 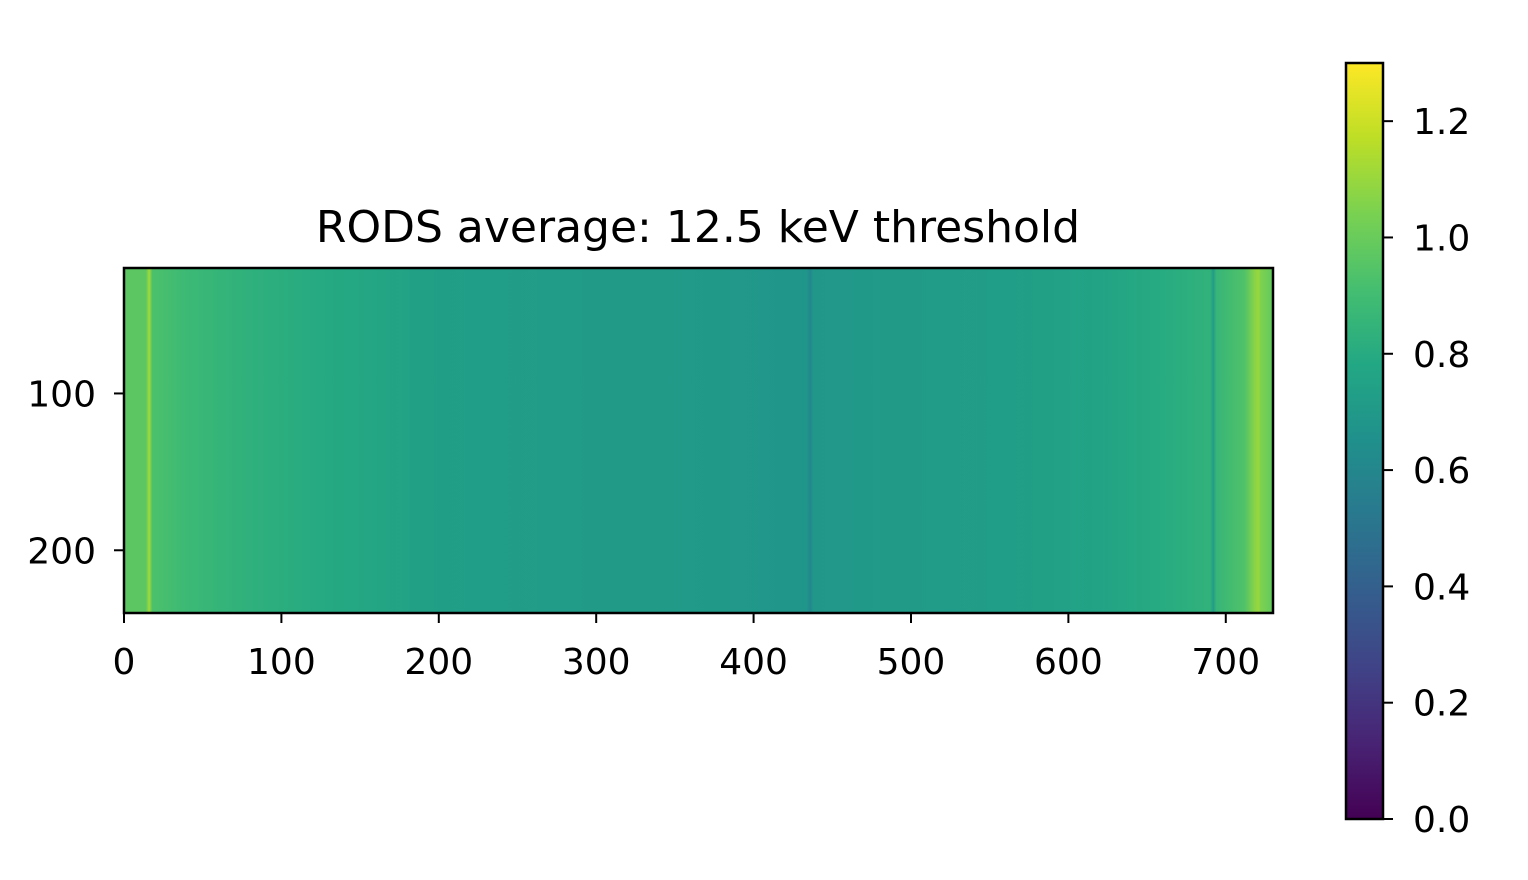 What do you see at coordinates (1225, 662) in the screenshot?
I see `x-tick-label: 700` at bounding box center [1225, 662].